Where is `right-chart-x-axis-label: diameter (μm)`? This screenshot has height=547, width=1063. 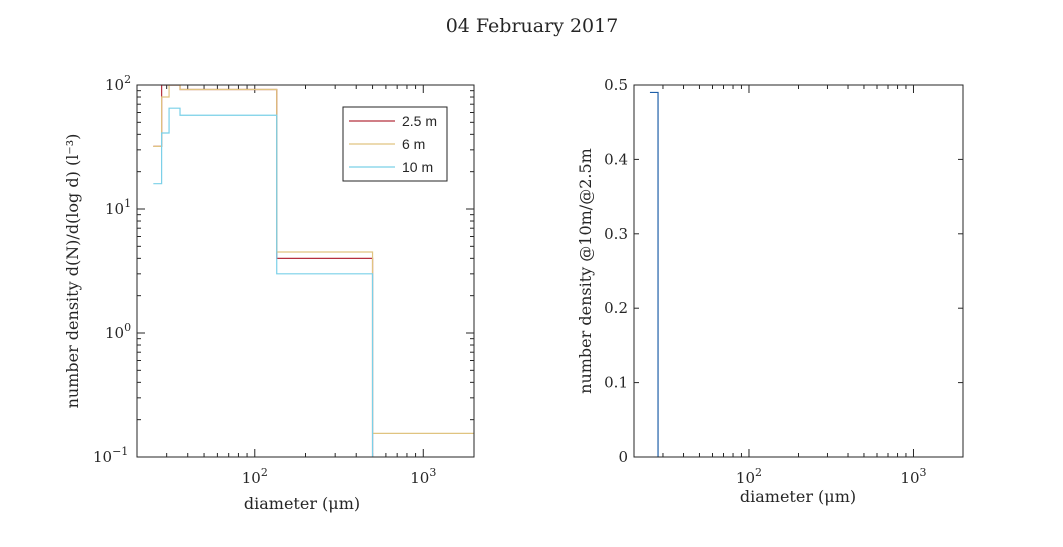 right-chart-x-axis-label: diameter (μm) is located at coordinates (798, 496).